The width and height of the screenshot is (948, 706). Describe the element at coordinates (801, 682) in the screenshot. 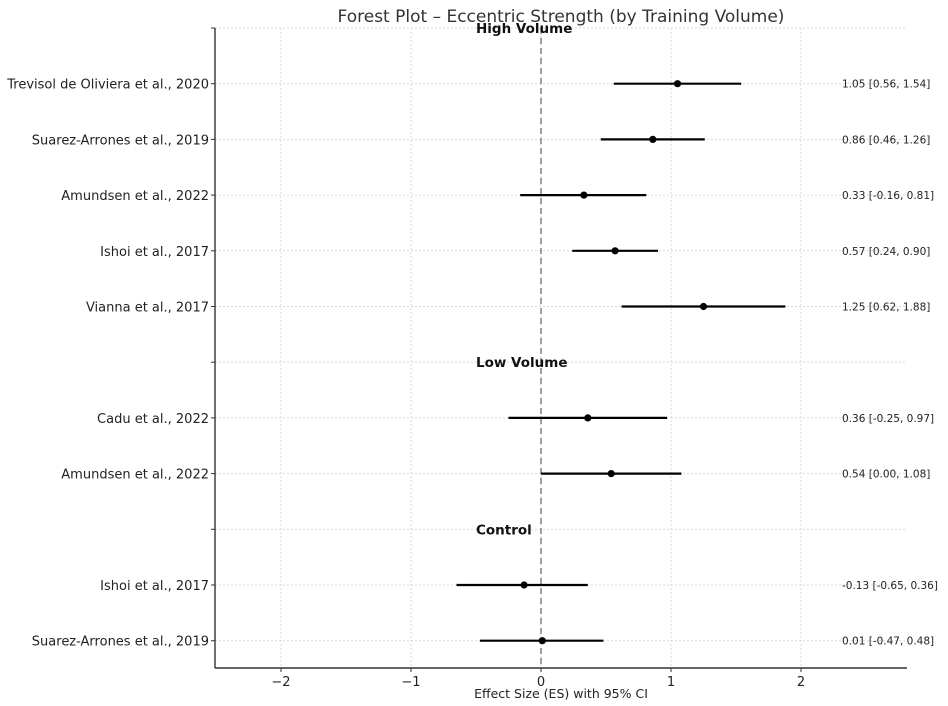

I see `x-tick-label: 2` at that location.